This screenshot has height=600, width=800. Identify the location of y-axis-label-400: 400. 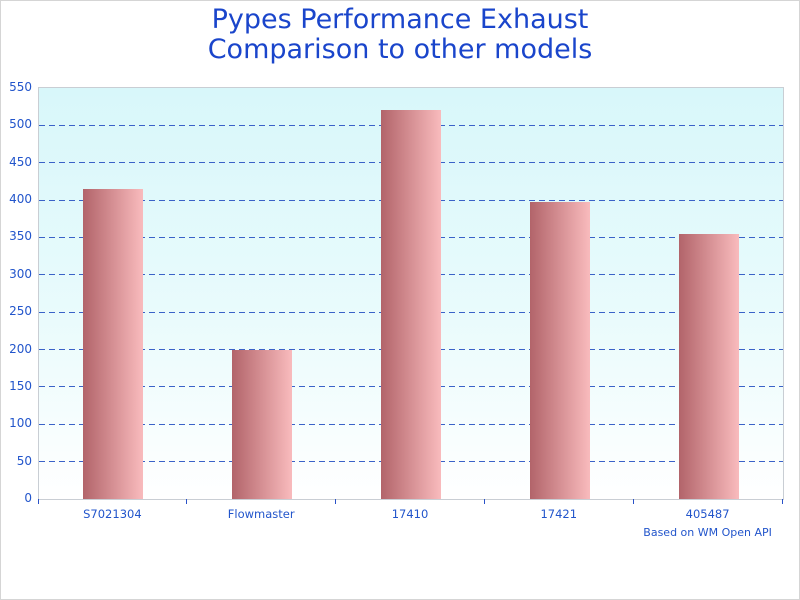
(20, 199).